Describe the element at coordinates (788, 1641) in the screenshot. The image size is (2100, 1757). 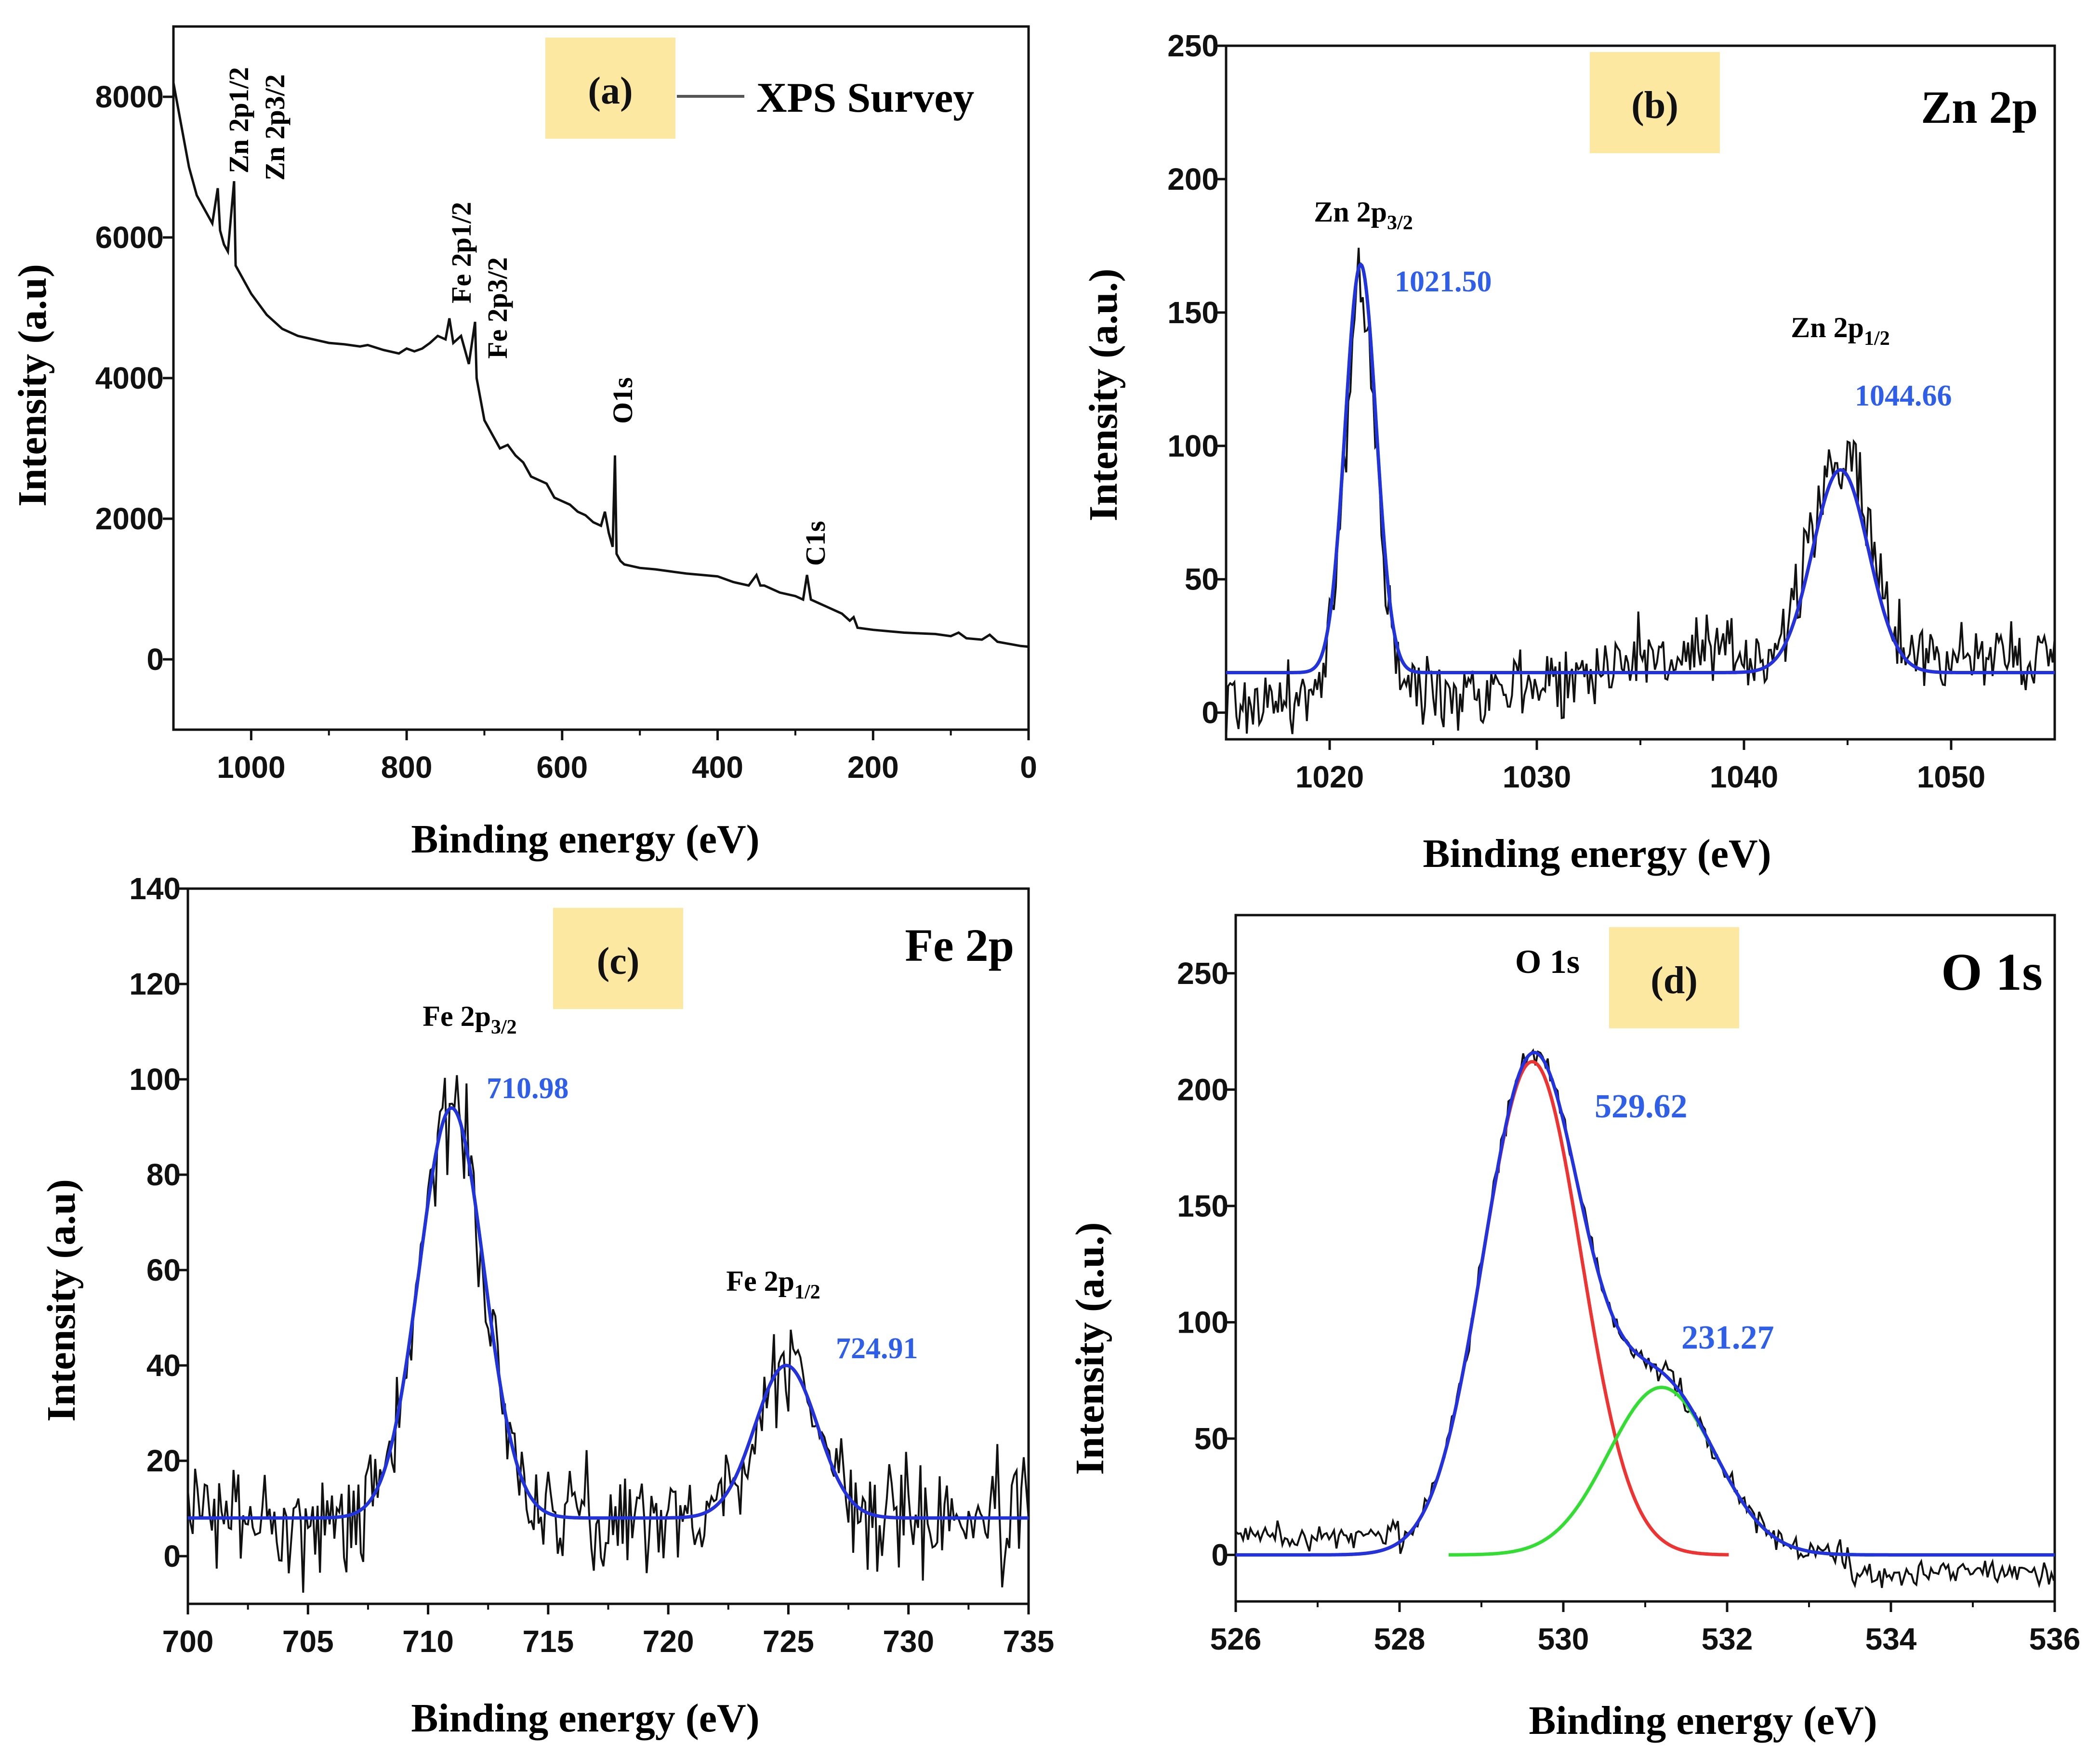
I see `xtick-label: 725` at that location.